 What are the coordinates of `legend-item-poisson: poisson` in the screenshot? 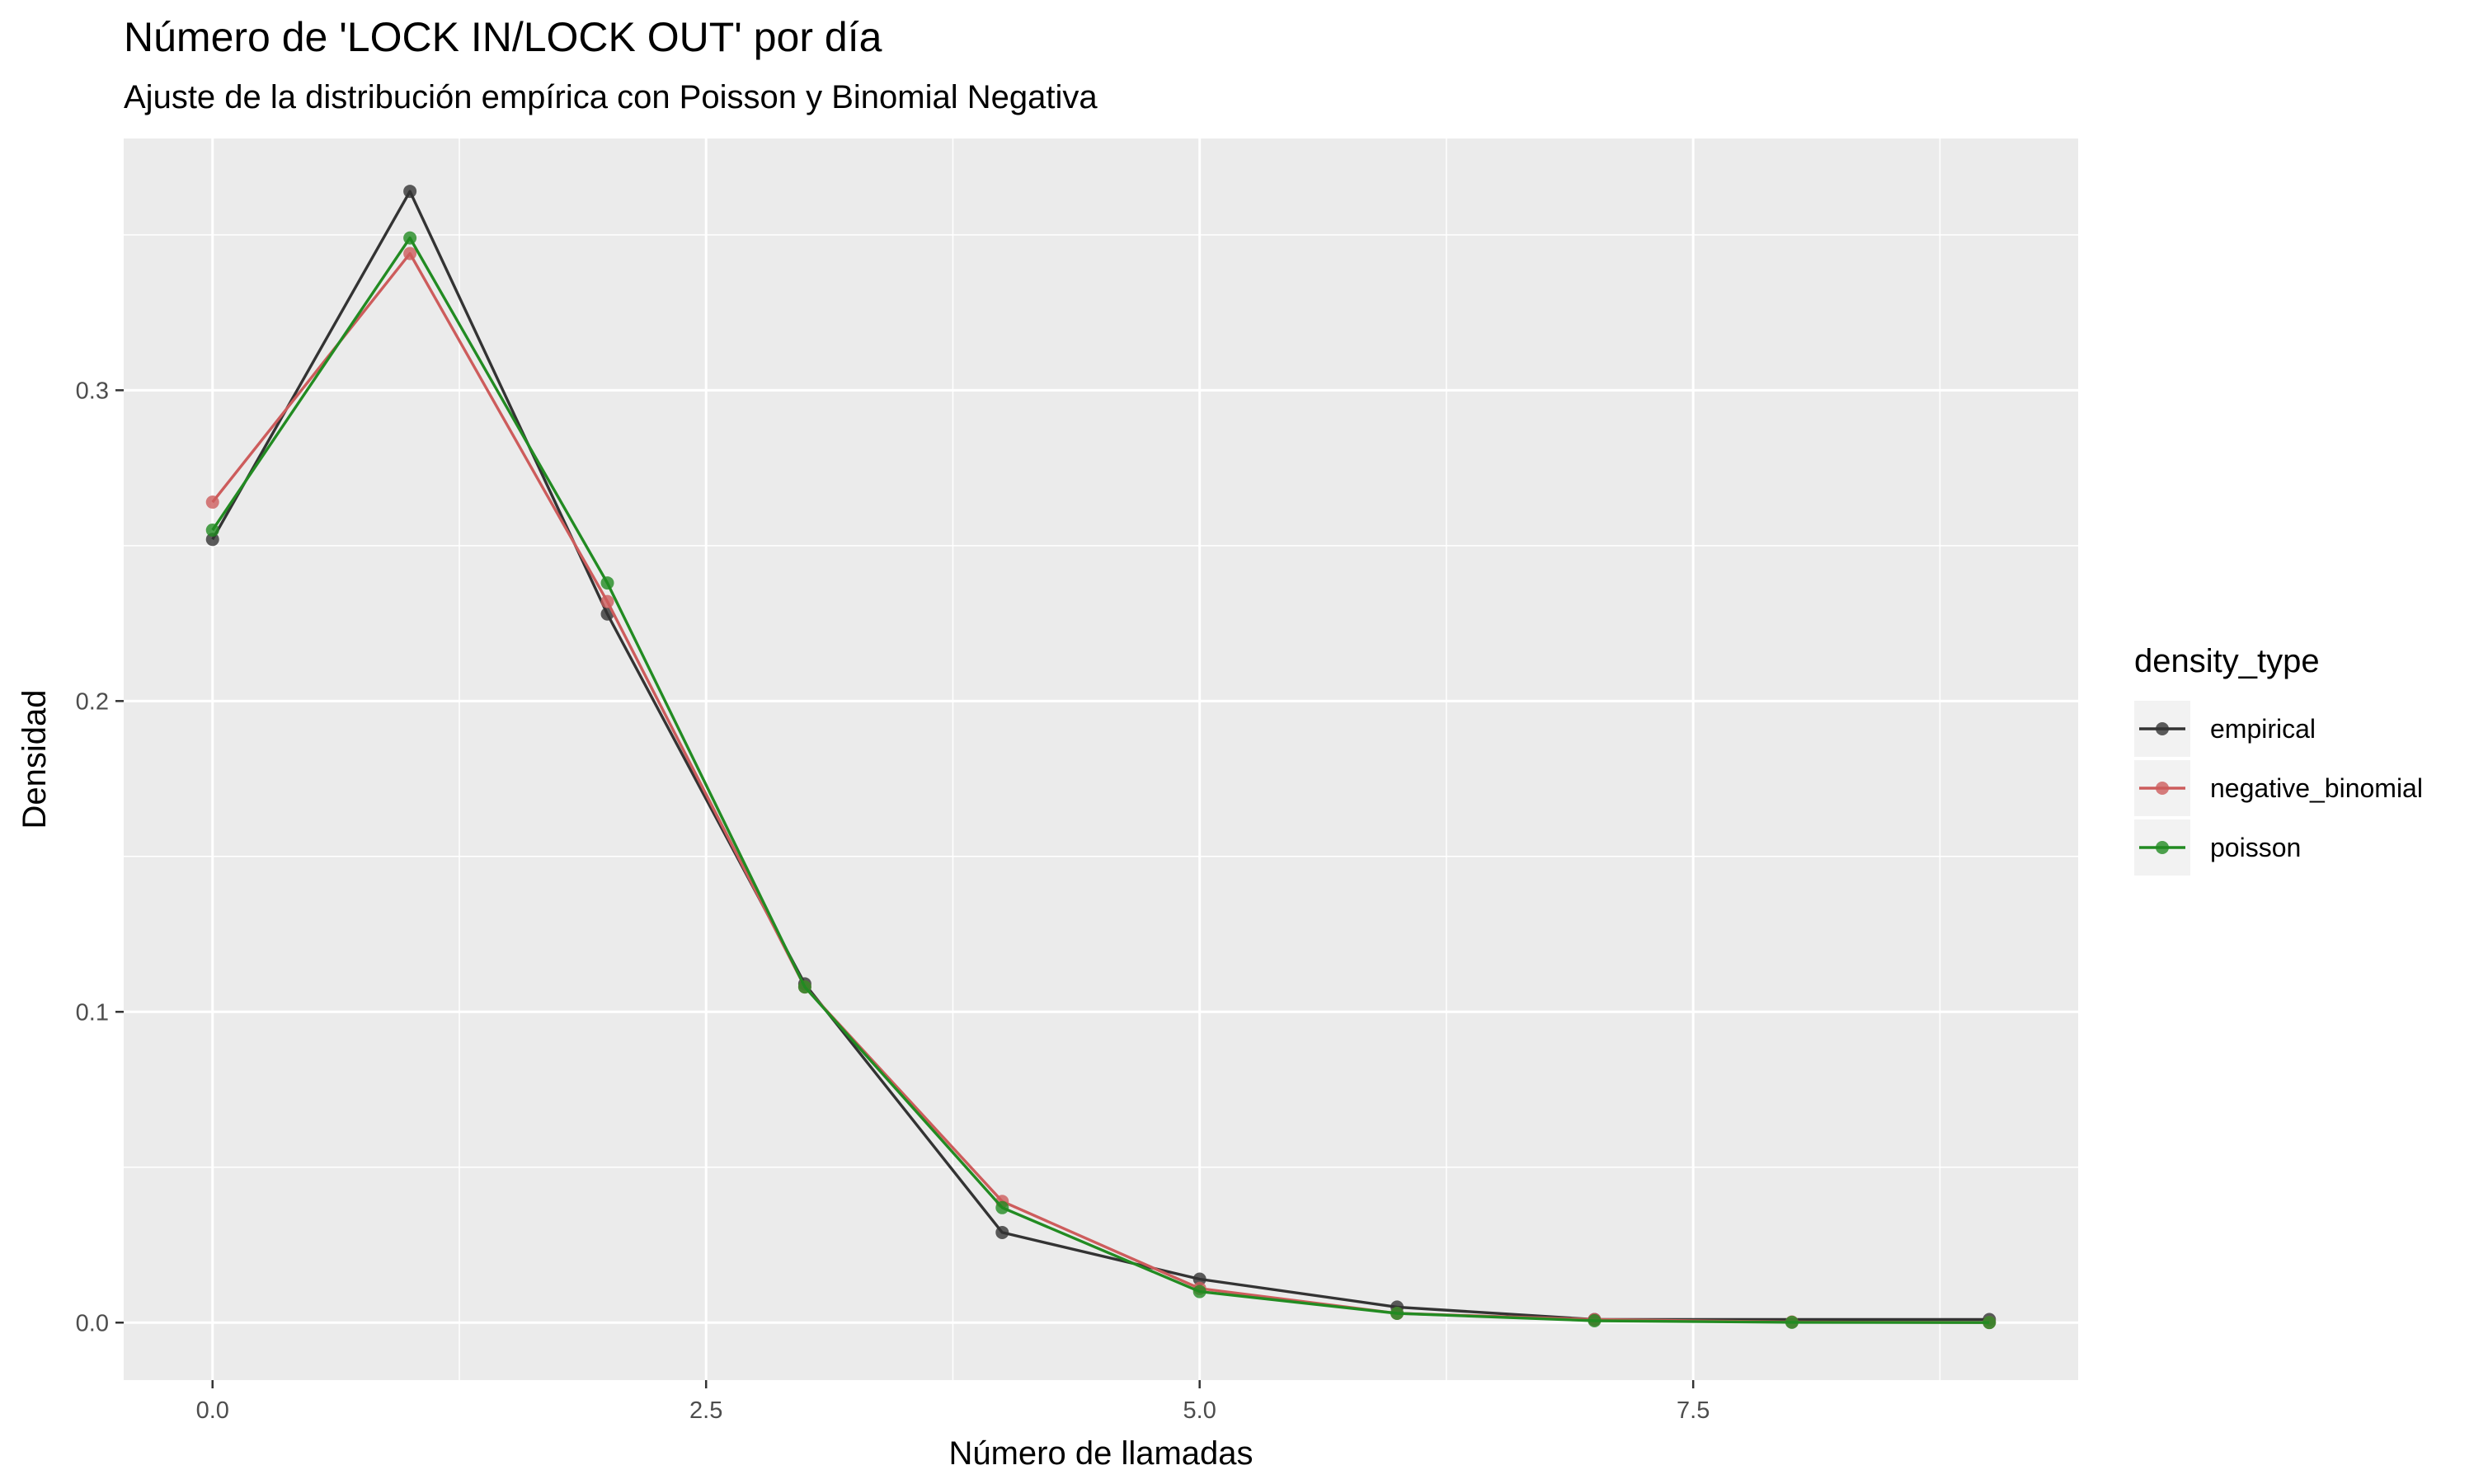 It's located at (2217, 847).